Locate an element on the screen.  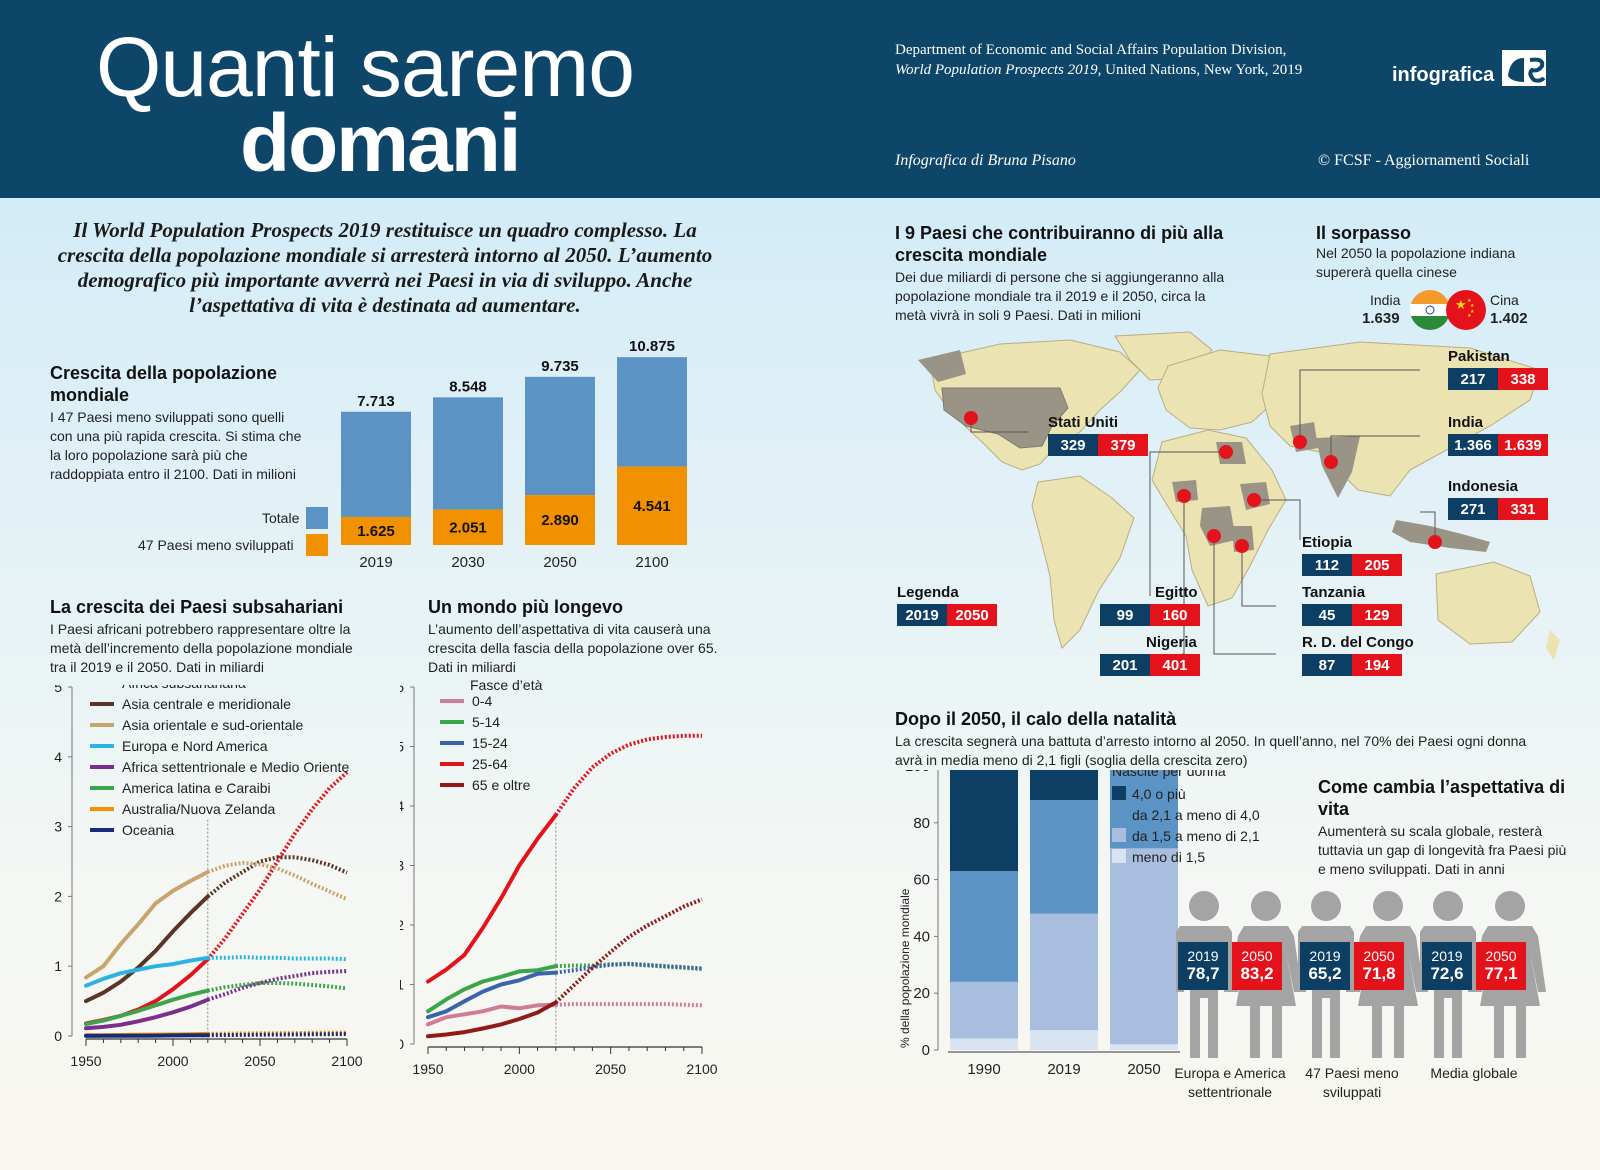
legend-label-25-64: 25-64 is located at coordinates (490, 764).